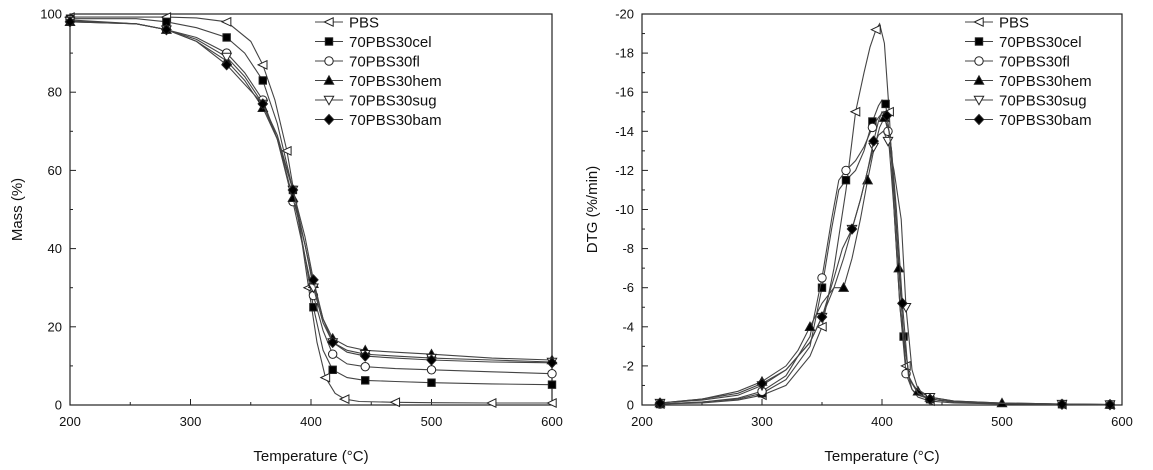 This screenshot has width=1153, height=470. I want to click on y-tick-label: 60, so click(55, 170).